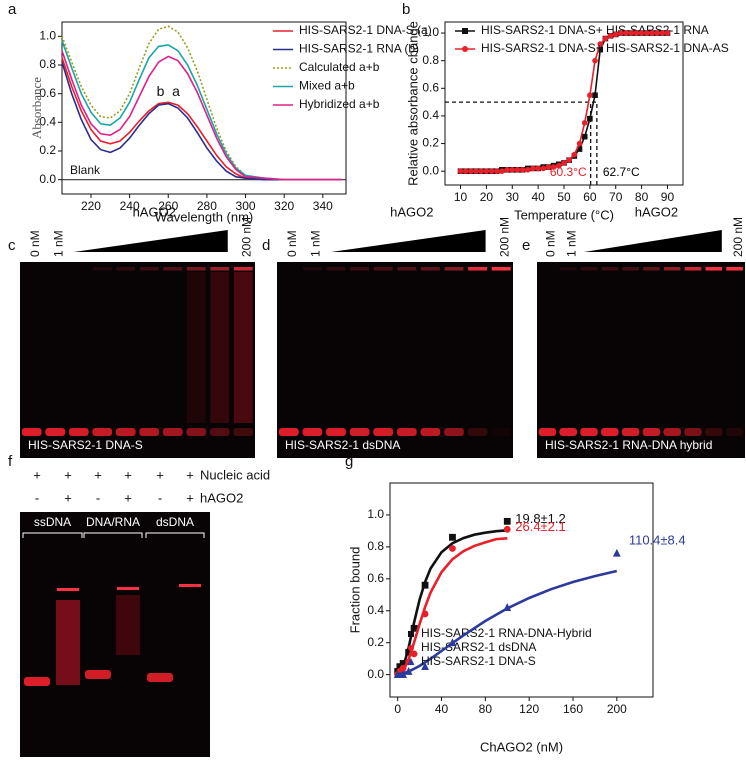 Image resolution: width=746 pixels, height=763 pixels. What do you see at coordinates (161, 91) in the screenshot?
I see `annotation: b` at bounding box center [161, 91].